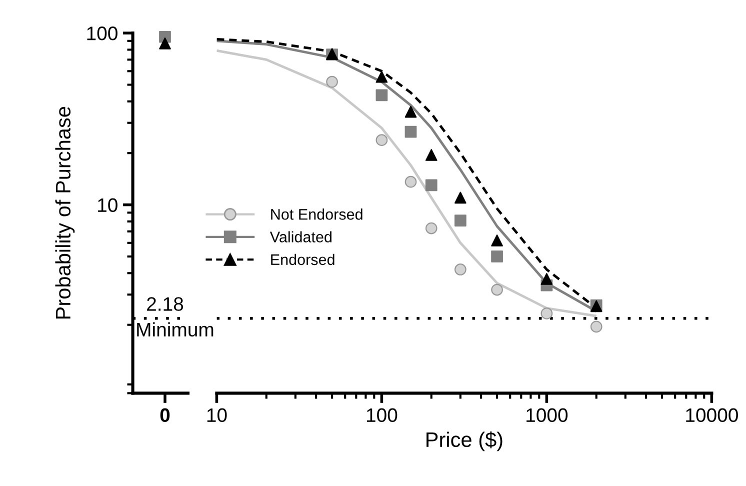 The width and height of the screenshot is (746, 486). Describe the element at coordinates (217, 415) in the screenshot. I see `x-tick-label: 10` at that location.